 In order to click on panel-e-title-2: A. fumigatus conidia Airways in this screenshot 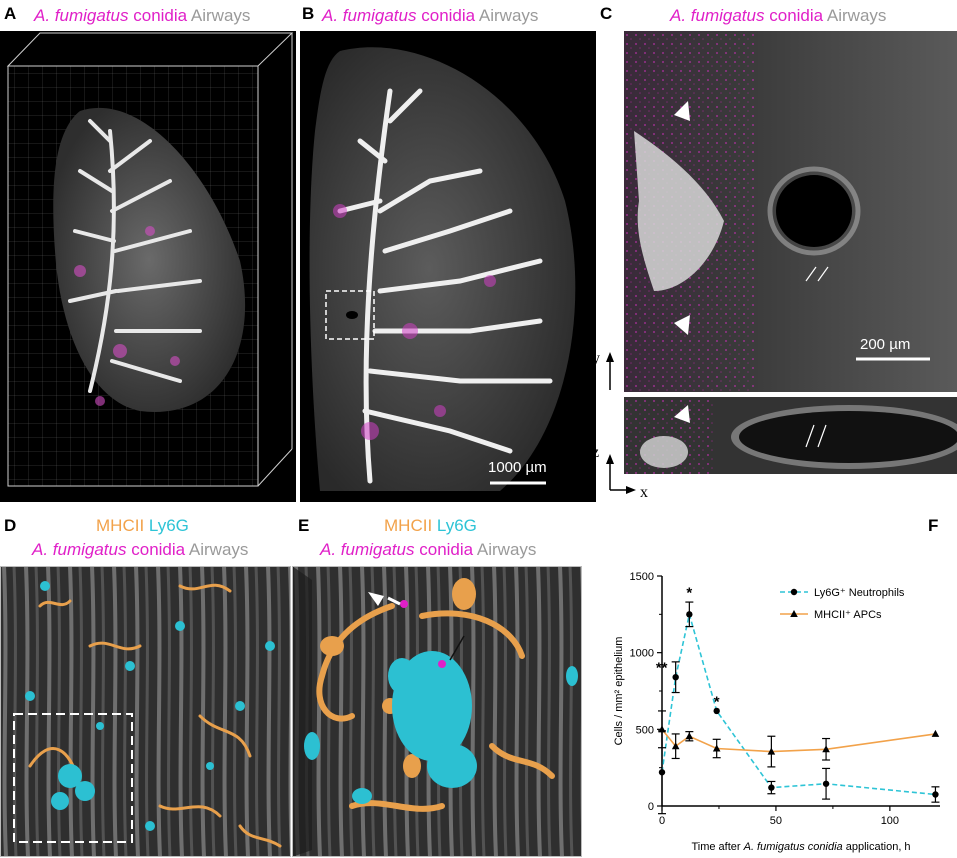, I will do `click(428, 550)`.